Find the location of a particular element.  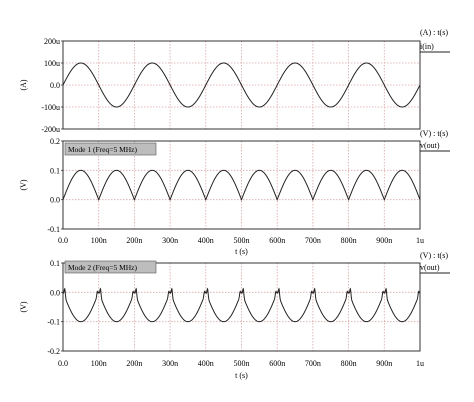

y-axis-label: (A) is located at coordinates (23, 84).